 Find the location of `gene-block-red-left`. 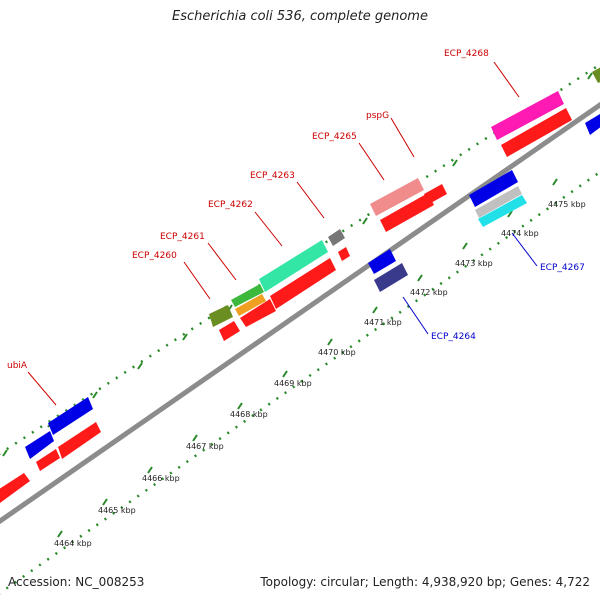

gene-block-red-left is located at coordinates (15, 488).